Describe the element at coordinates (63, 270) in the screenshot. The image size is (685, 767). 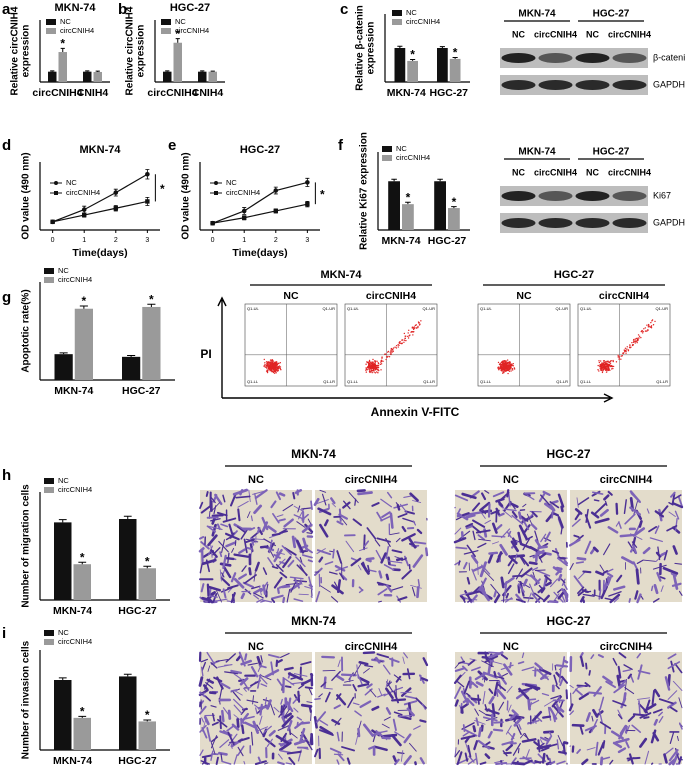
I see `legend-label: NC` at that location.